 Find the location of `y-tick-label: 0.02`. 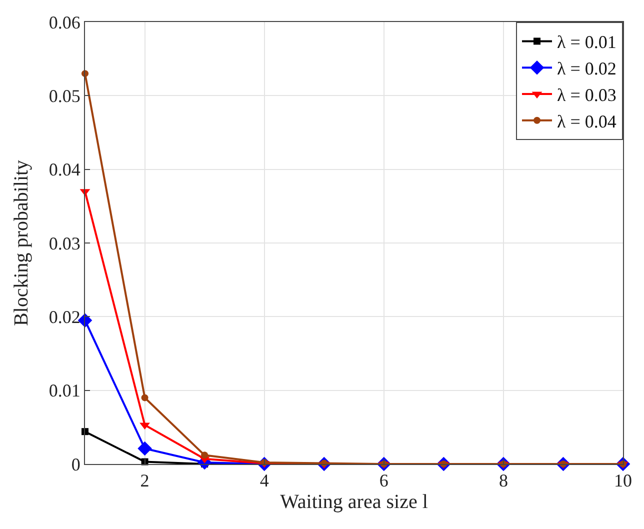

y-tick-label: 0.02 is located at coordinates (64, 316).